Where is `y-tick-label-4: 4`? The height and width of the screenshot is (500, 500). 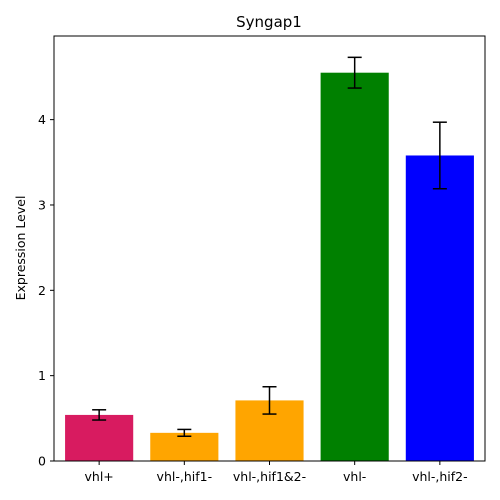
y-tick-label-4: 4 is located at coordinates (42, 119).